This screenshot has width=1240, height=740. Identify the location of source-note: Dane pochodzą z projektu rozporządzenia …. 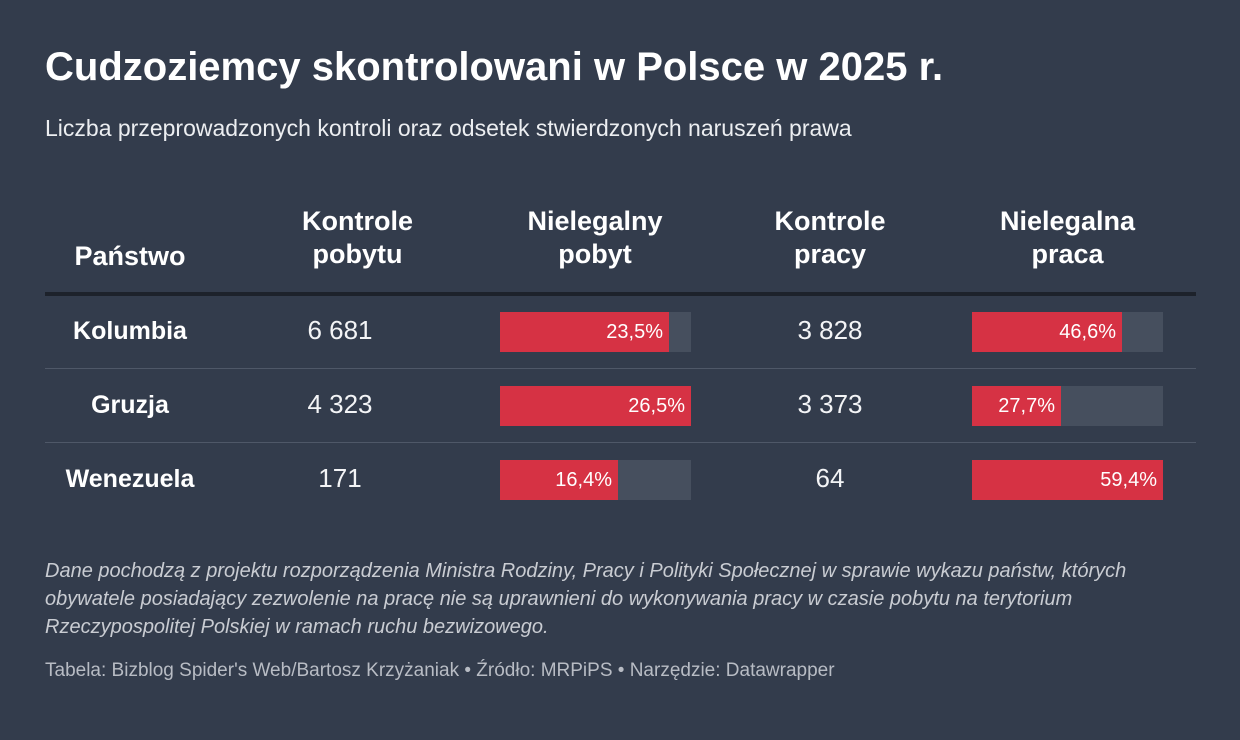
(586, 599).